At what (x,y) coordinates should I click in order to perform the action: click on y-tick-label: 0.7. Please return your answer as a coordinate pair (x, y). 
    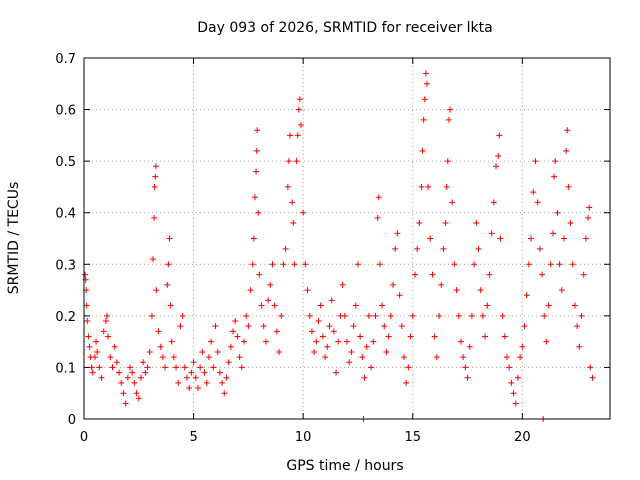
    Looking at the image, I should click on (65, 59).